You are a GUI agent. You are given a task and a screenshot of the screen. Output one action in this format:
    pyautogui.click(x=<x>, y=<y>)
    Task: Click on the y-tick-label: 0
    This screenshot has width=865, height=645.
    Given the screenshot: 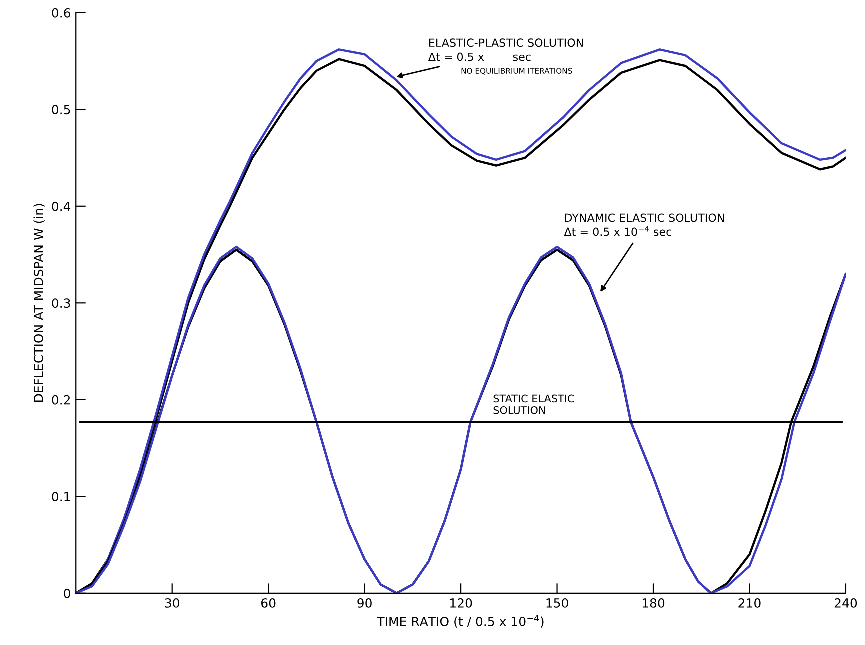 What is the action you would take?
    pyautogui.click(x=67, y=593)
    